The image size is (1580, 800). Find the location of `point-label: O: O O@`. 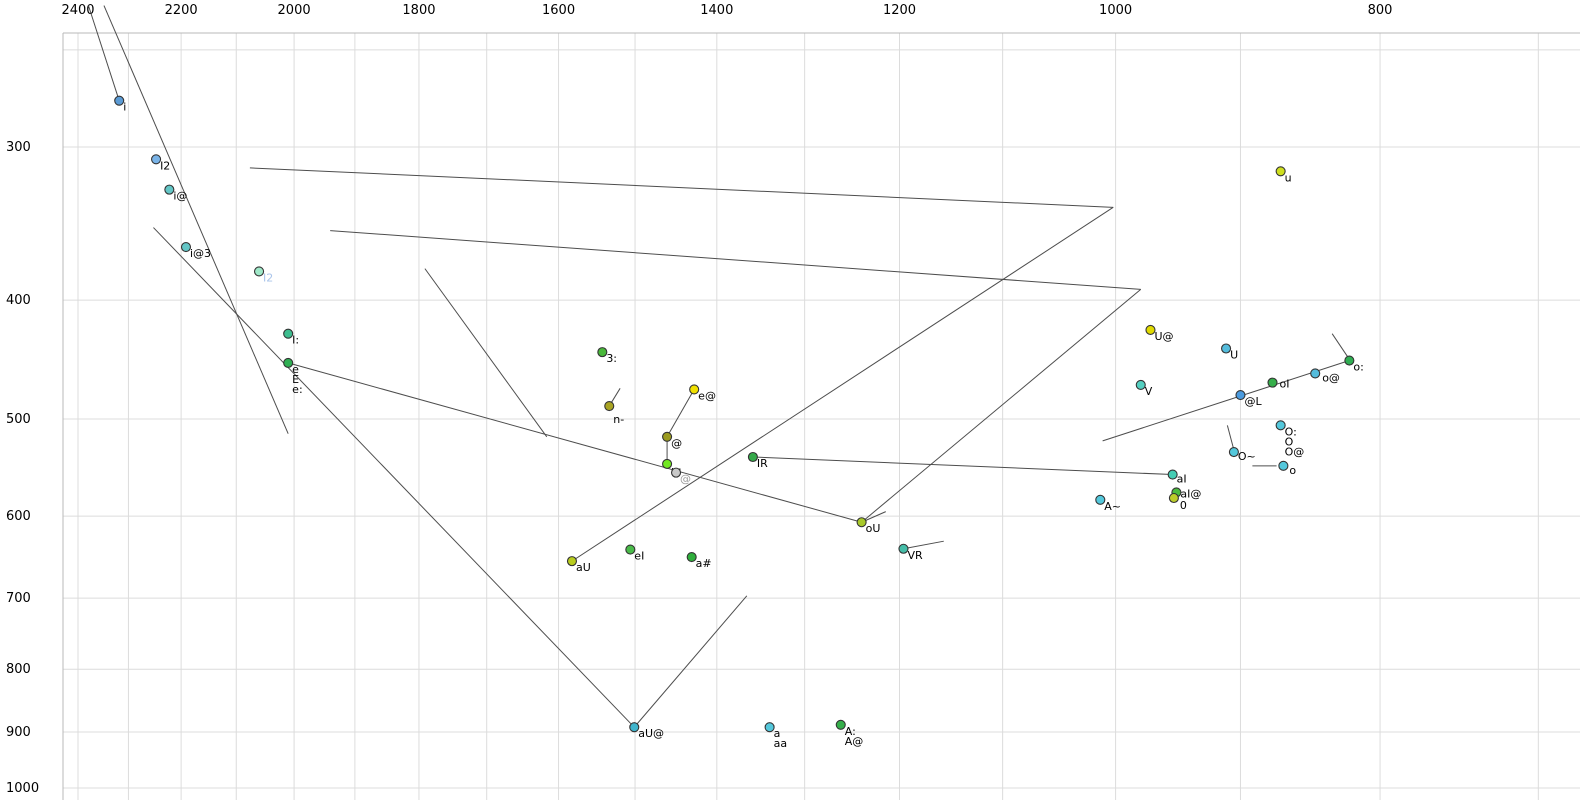

point-label: O: O O@ is located at coordinates (1295, 441).